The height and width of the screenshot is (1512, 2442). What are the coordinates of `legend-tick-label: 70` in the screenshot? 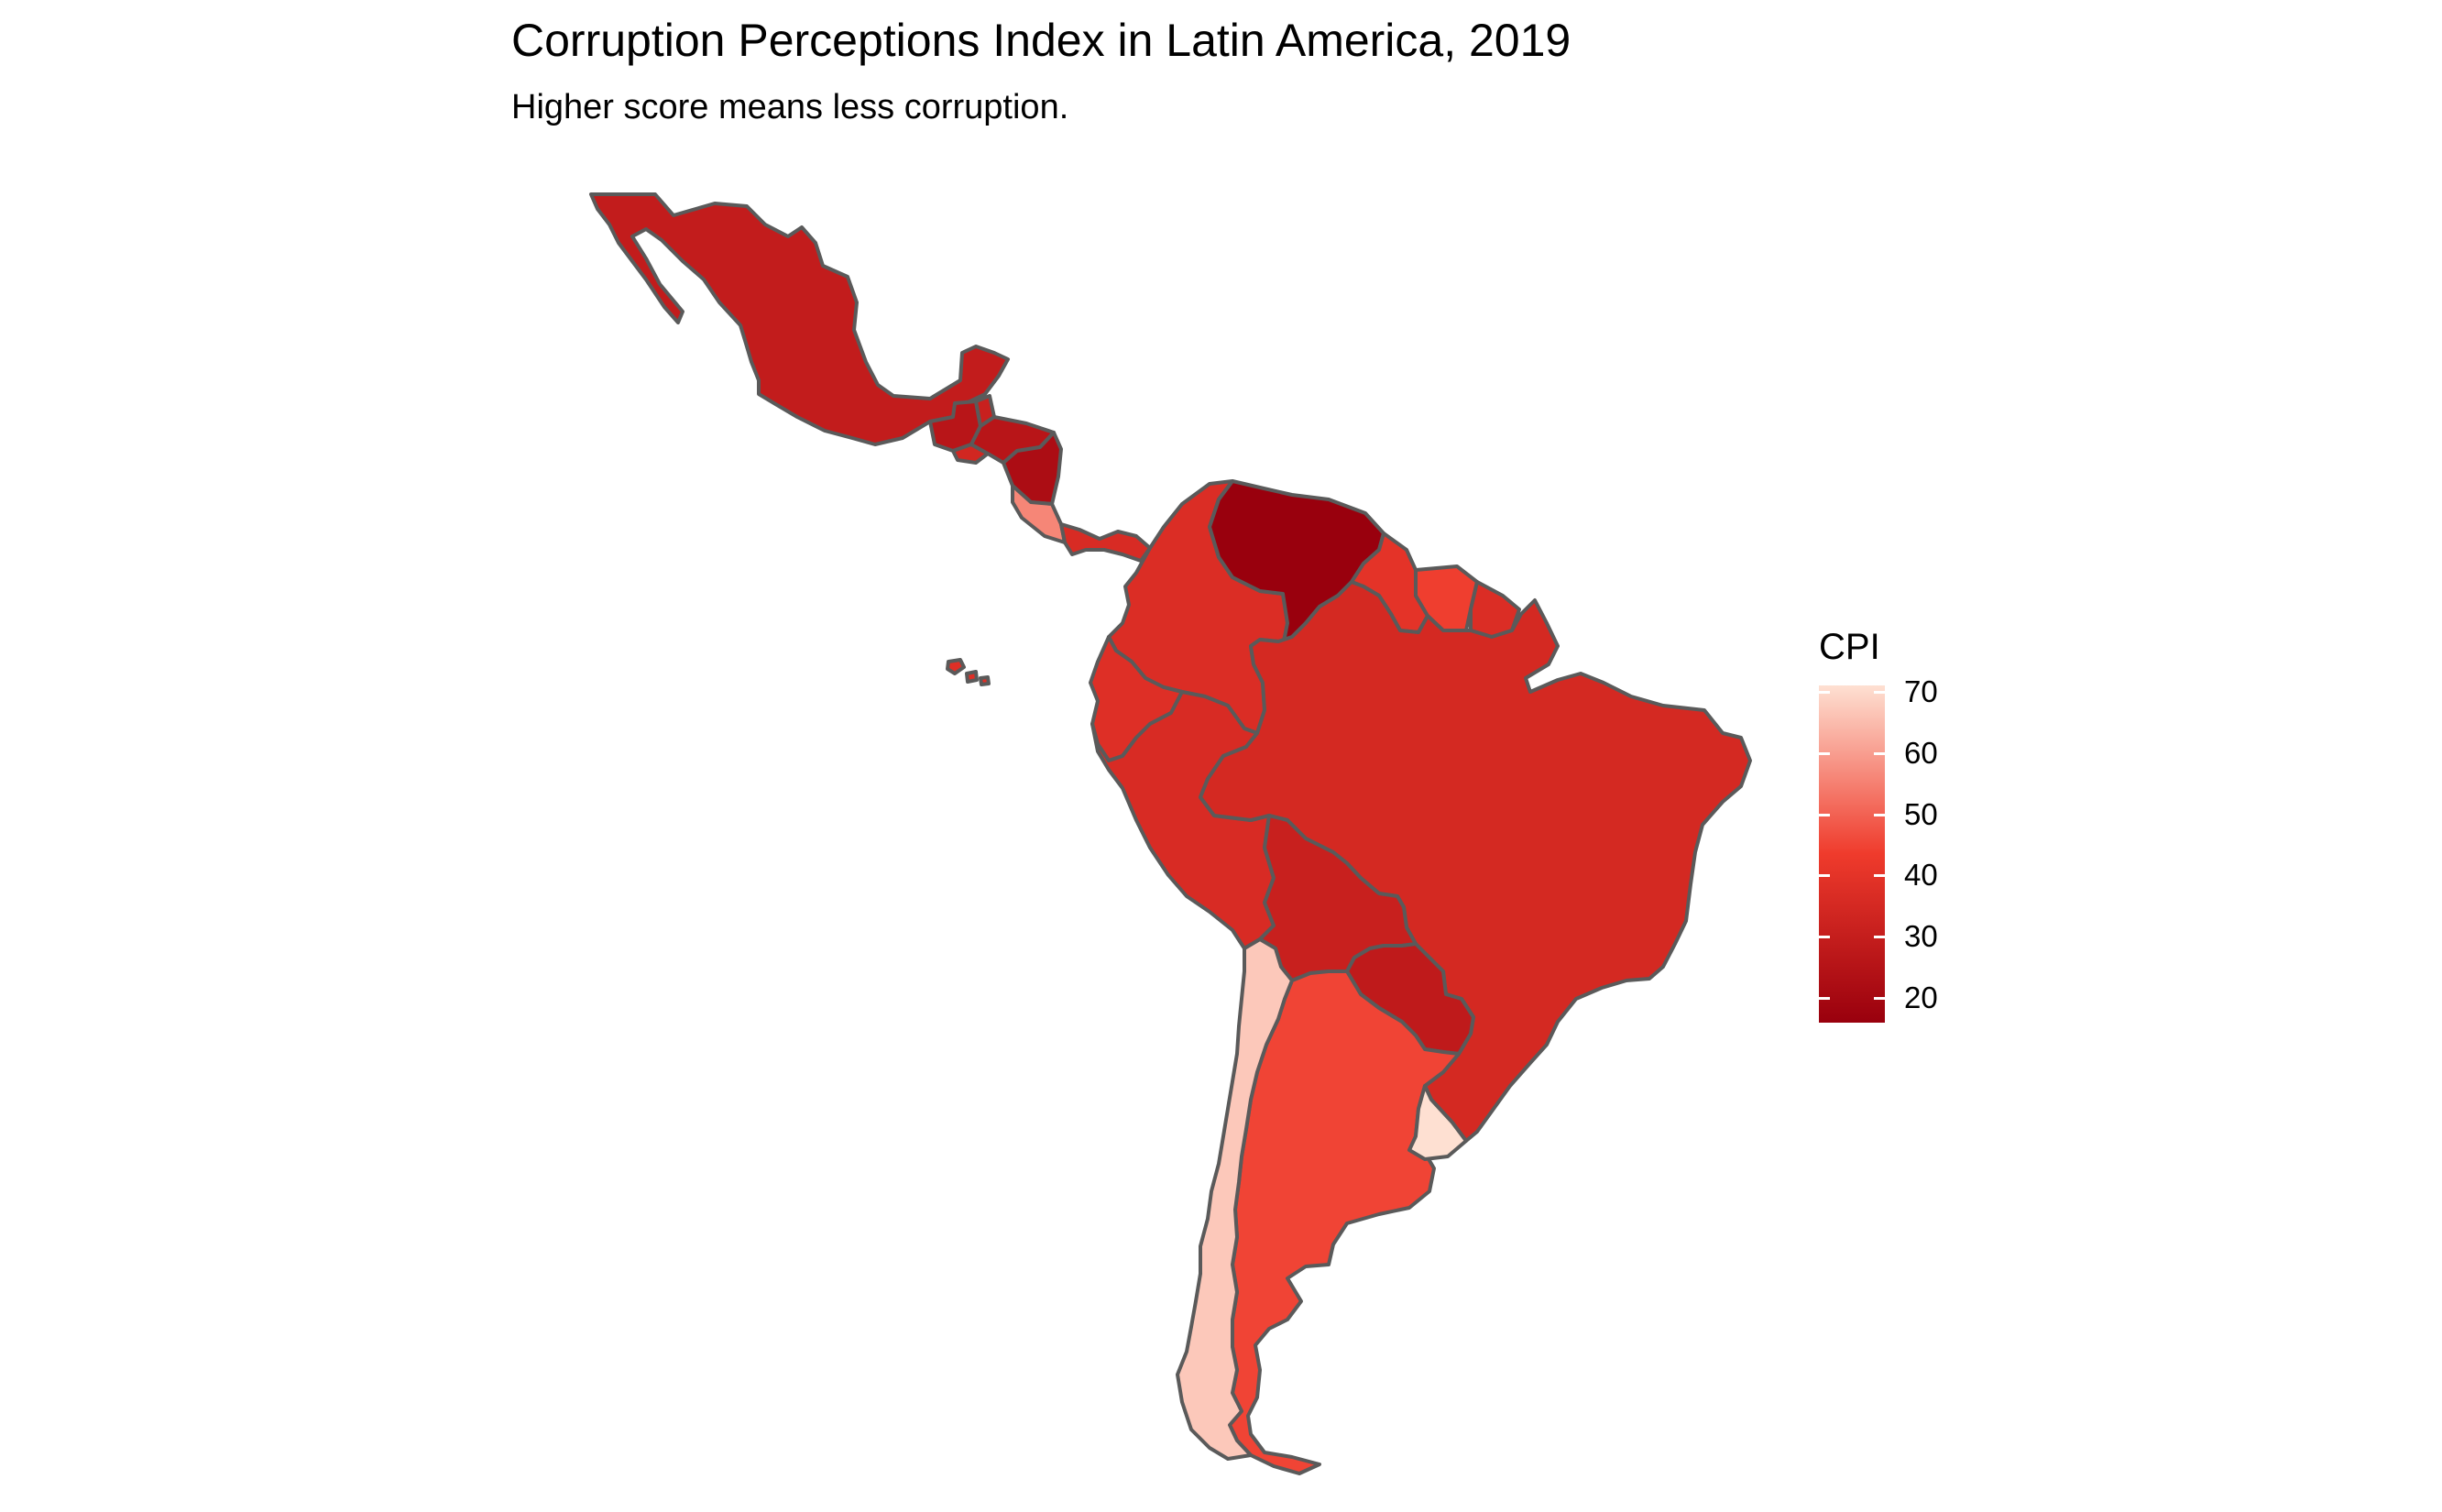 It's located at (1921, 691).